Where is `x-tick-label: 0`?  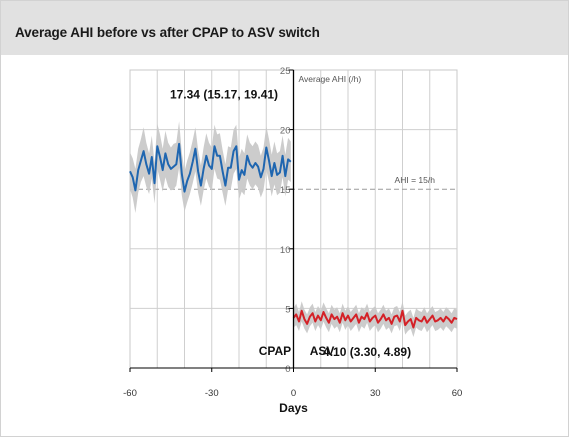 x-tick-label: 0 is located at coordinates (293, 393).